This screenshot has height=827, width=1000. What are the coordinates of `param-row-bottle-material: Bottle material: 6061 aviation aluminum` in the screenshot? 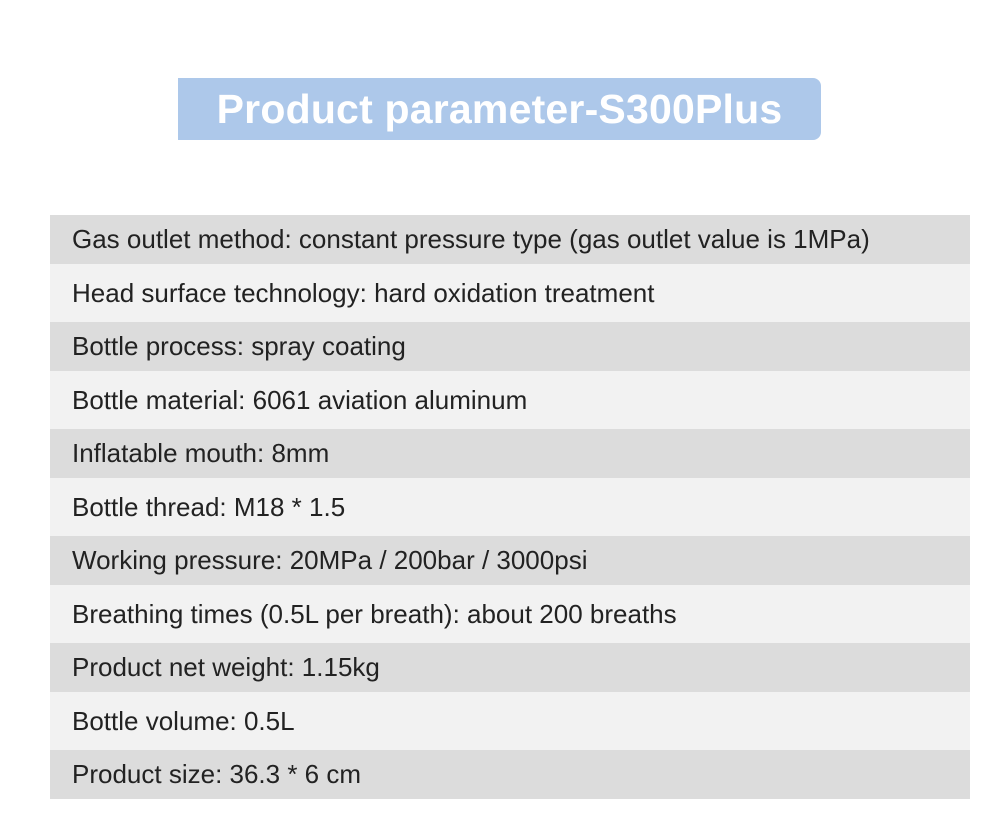 It's located at (510, 400).